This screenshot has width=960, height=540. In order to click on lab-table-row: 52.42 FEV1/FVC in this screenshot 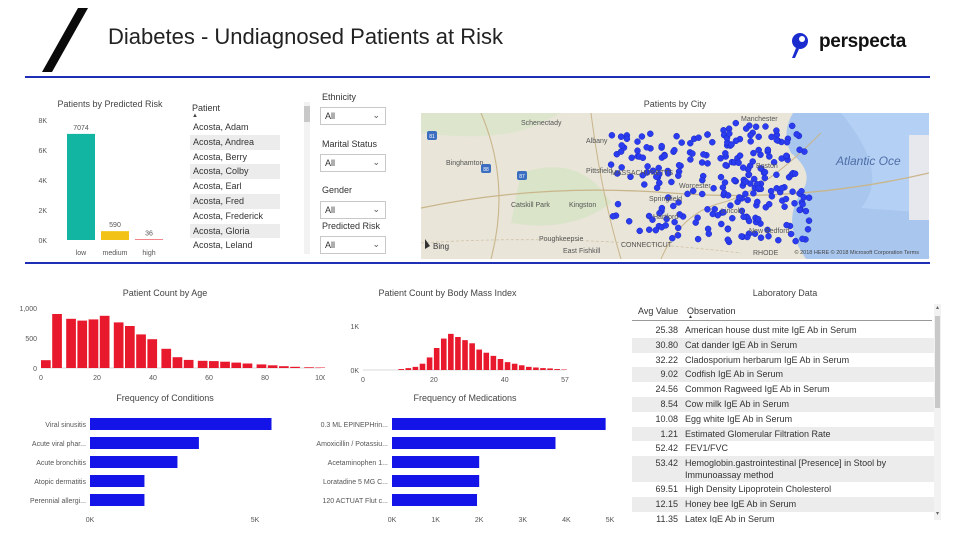, I will do `click(783, 448)`.